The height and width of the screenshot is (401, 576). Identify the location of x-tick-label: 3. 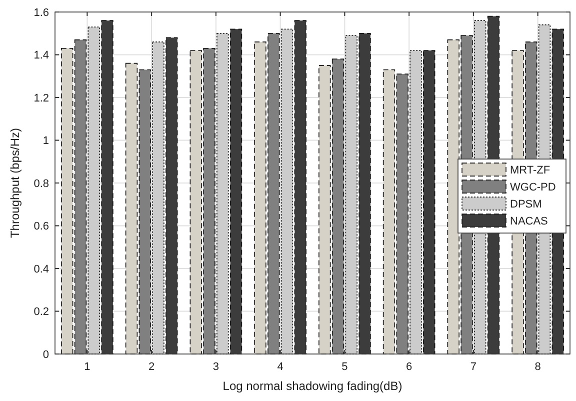
(215, 367).